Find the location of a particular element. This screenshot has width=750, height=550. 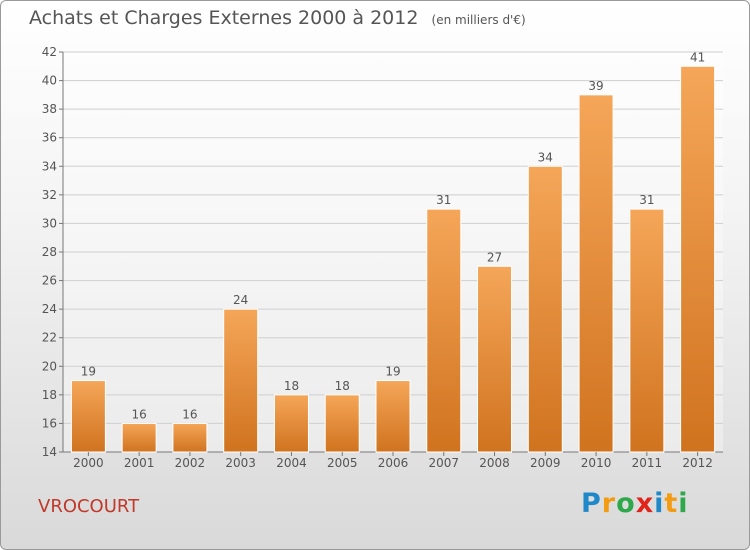

x-tick-label: 2004 is located at coordinates (291, 463).